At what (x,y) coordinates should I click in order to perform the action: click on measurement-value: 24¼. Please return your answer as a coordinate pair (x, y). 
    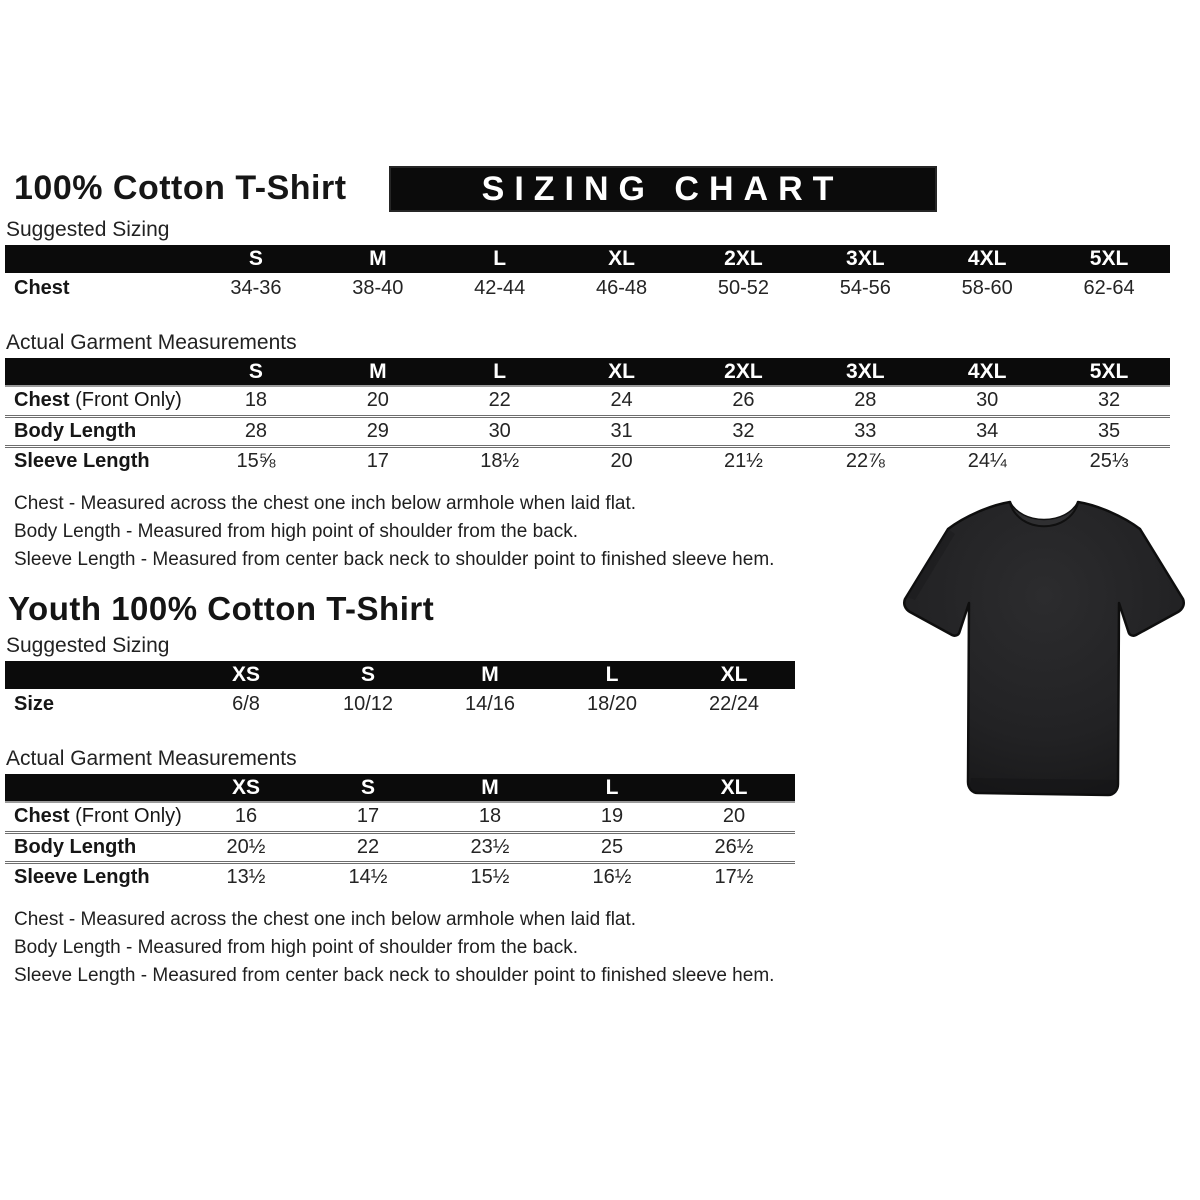
    Looking at the image, I should click on (987, 460).